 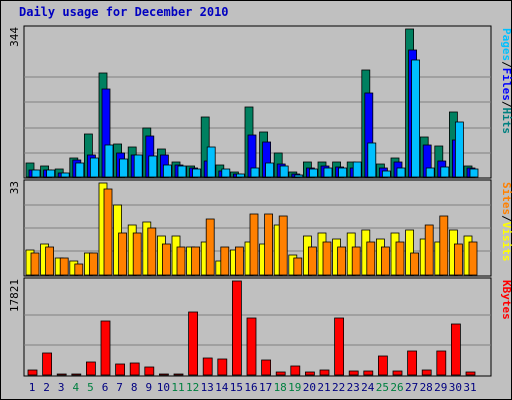 What do you see at coordinates (506, 198) in the screenshot?
I see `legend-item-visits-0: Sites` at bounding box center [506, 198].